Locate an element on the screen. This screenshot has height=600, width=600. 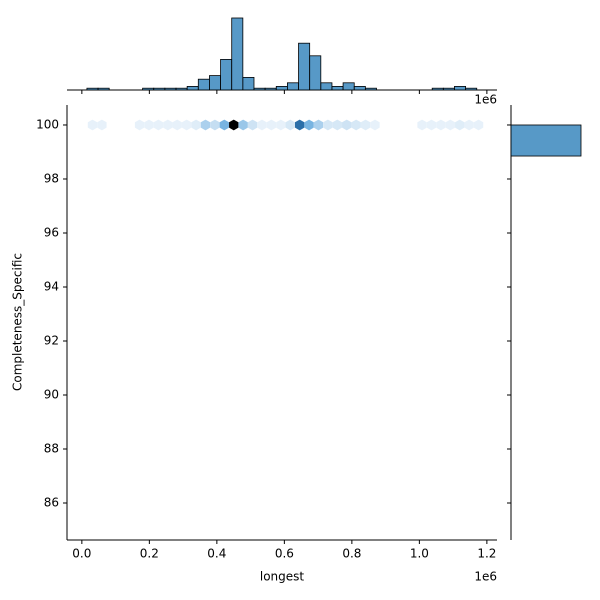
x-tick-label: 0.6 is located at coordinates (284, 554).